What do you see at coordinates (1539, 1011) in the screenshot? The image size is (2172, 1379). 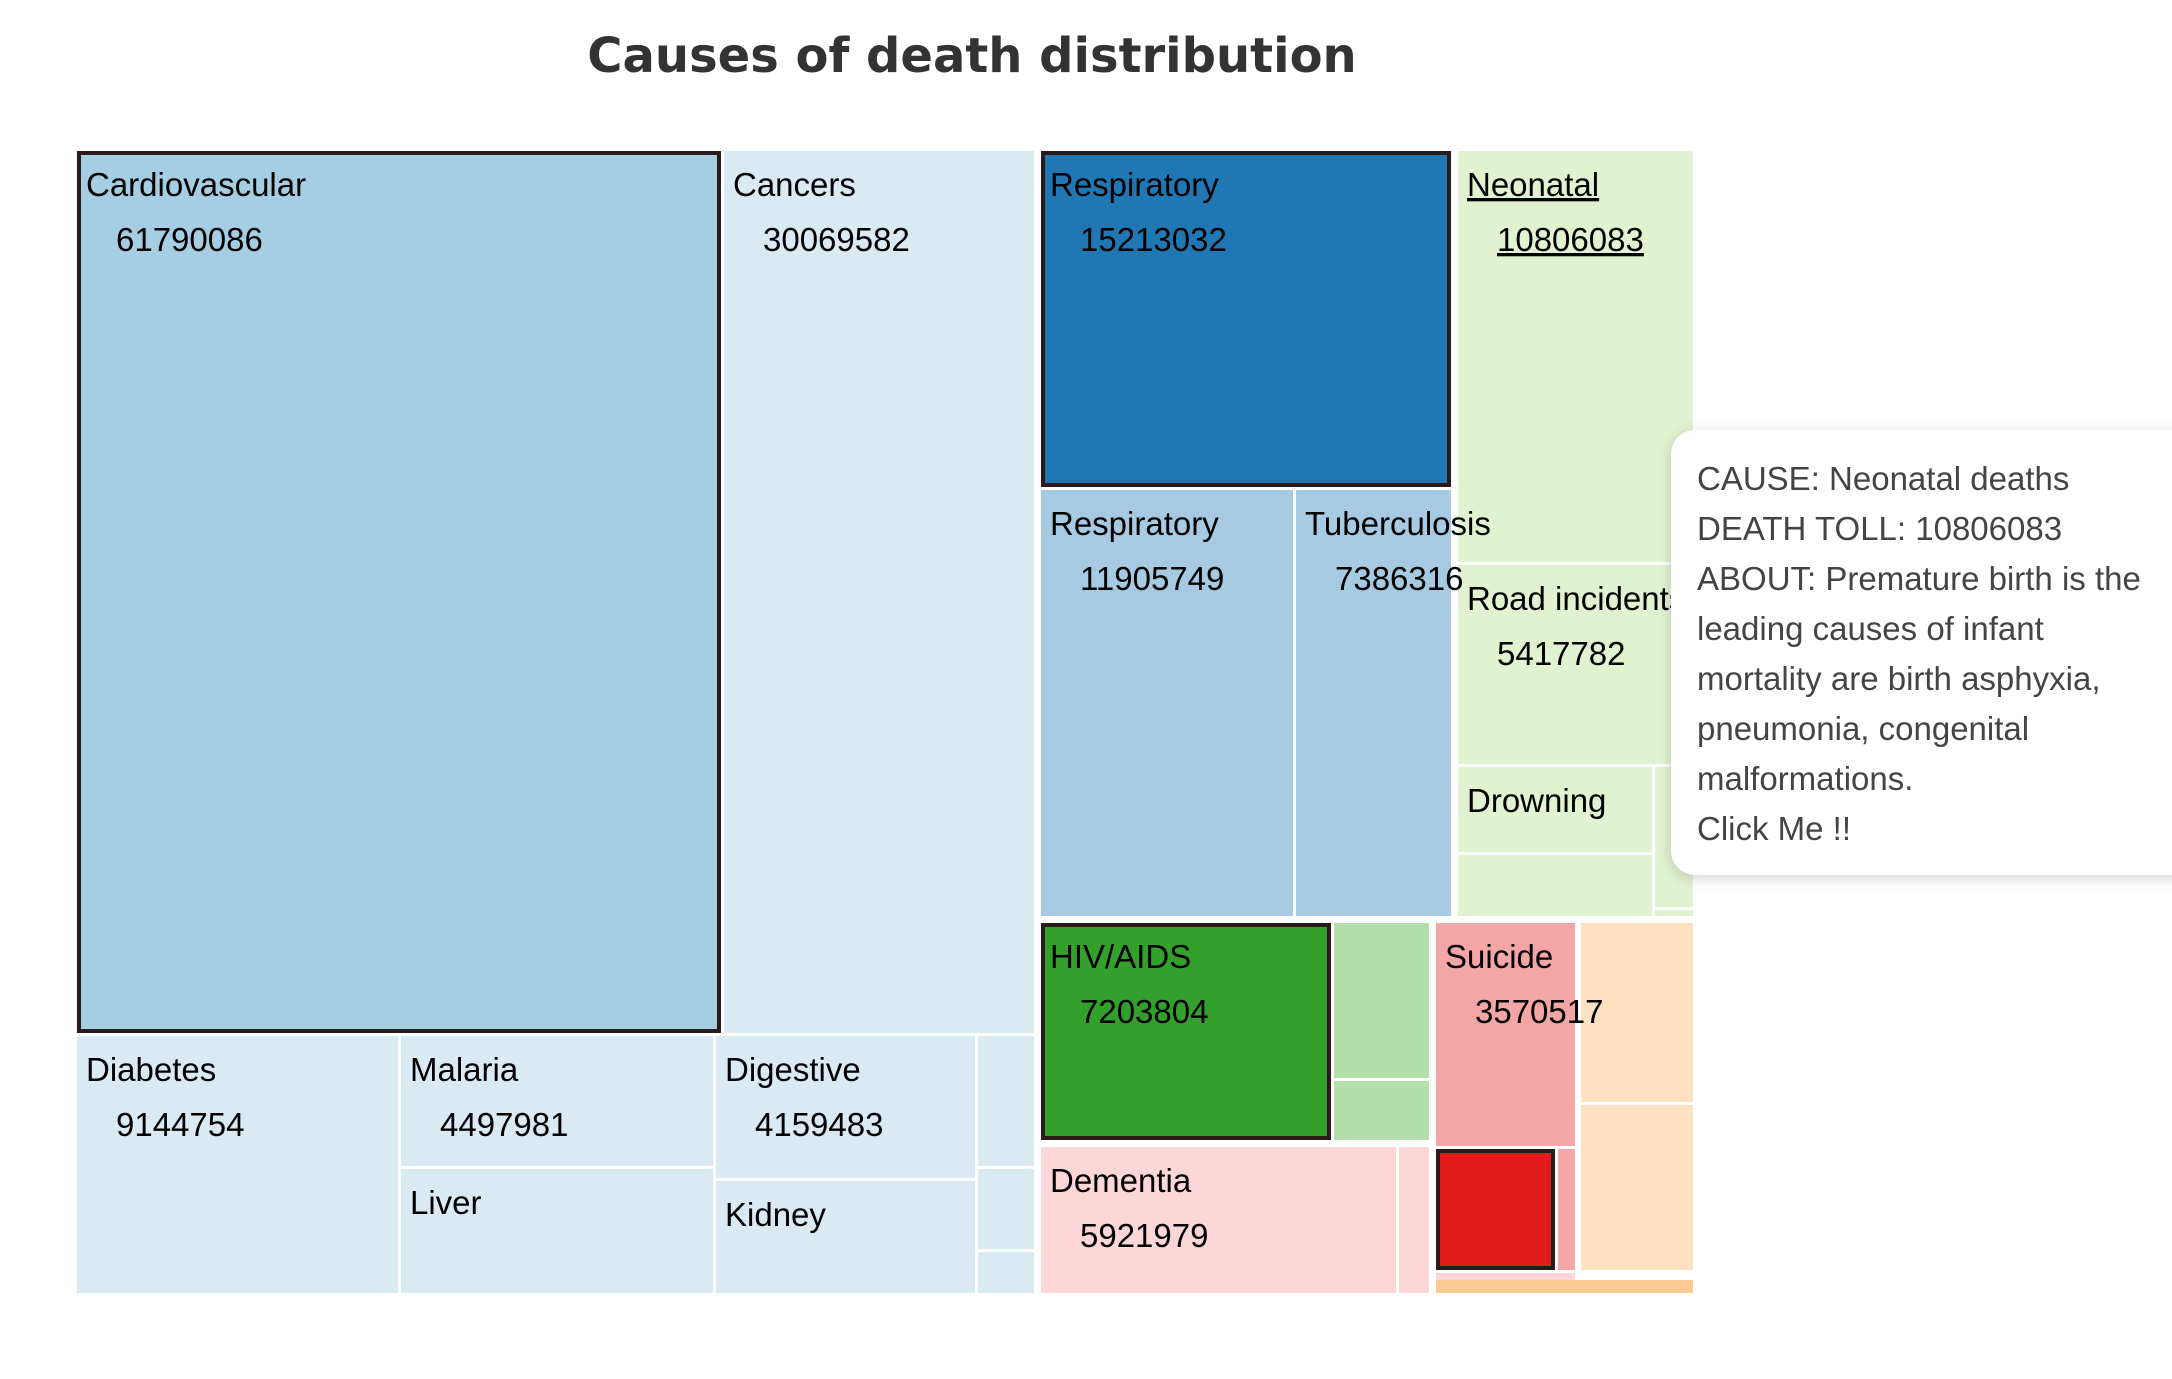 I see `node-value-suicide: 3570517` at bounding box center [1539, 1011].